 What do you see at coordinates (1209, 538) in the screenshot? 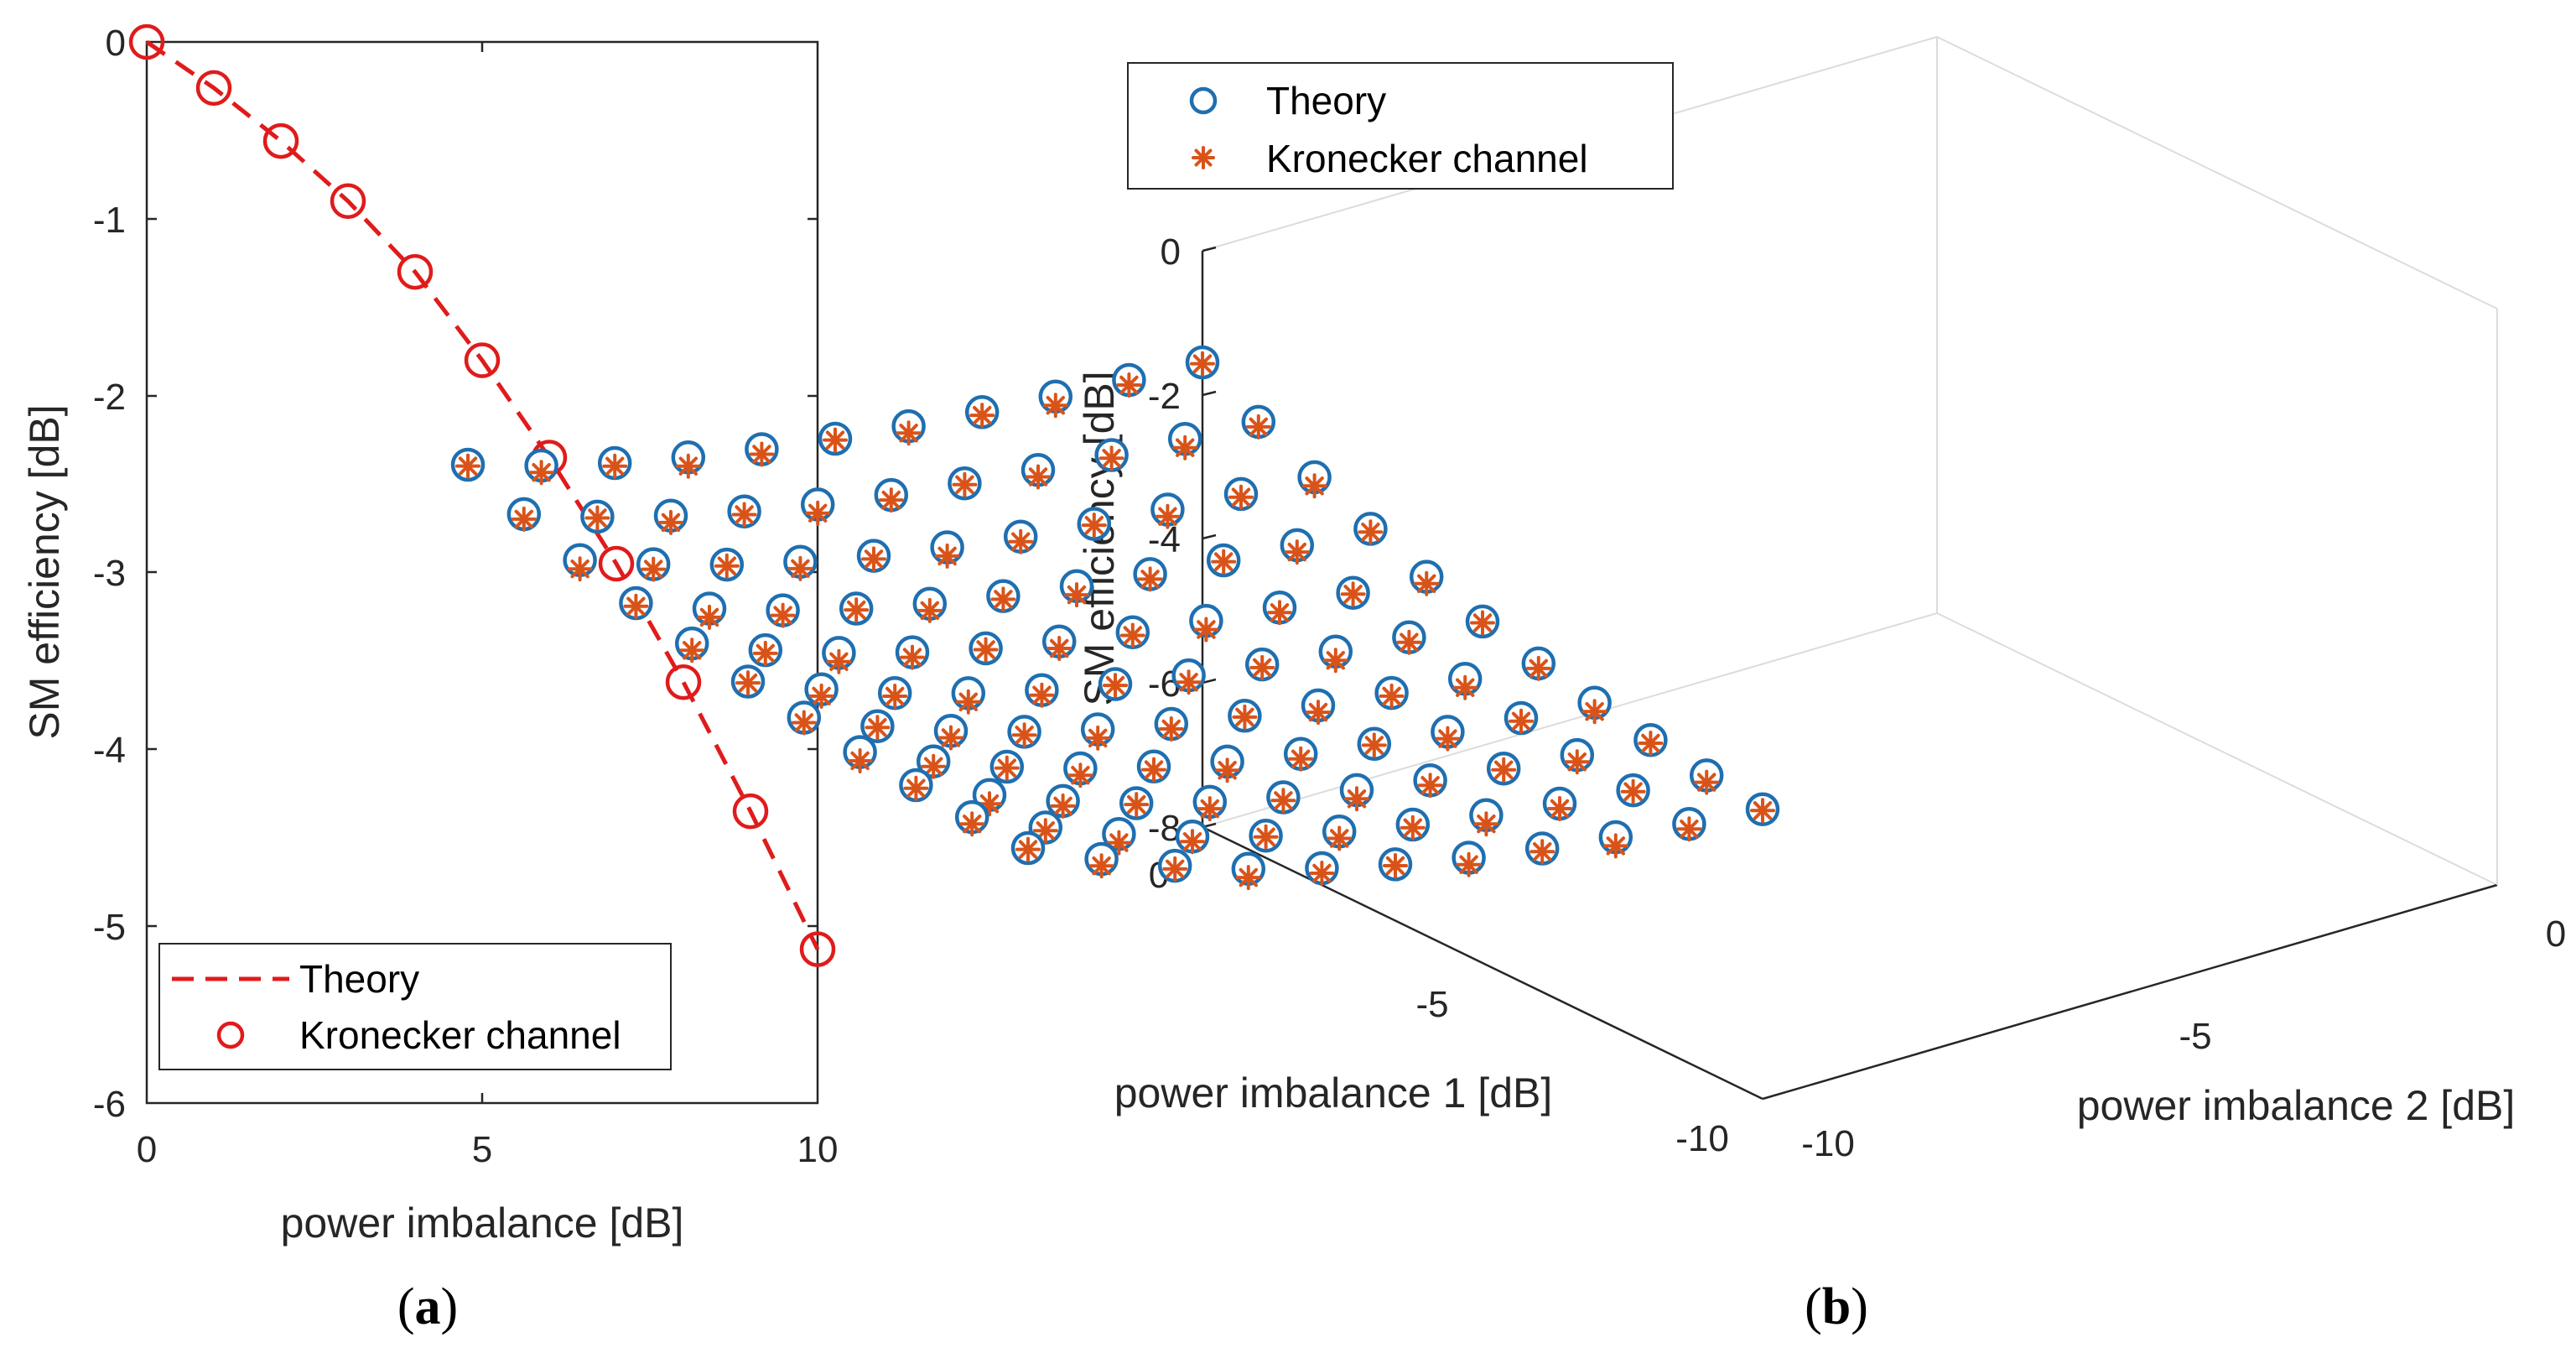
I see `chart-b-z-tick-marks` at bounding box center [1209, 538].